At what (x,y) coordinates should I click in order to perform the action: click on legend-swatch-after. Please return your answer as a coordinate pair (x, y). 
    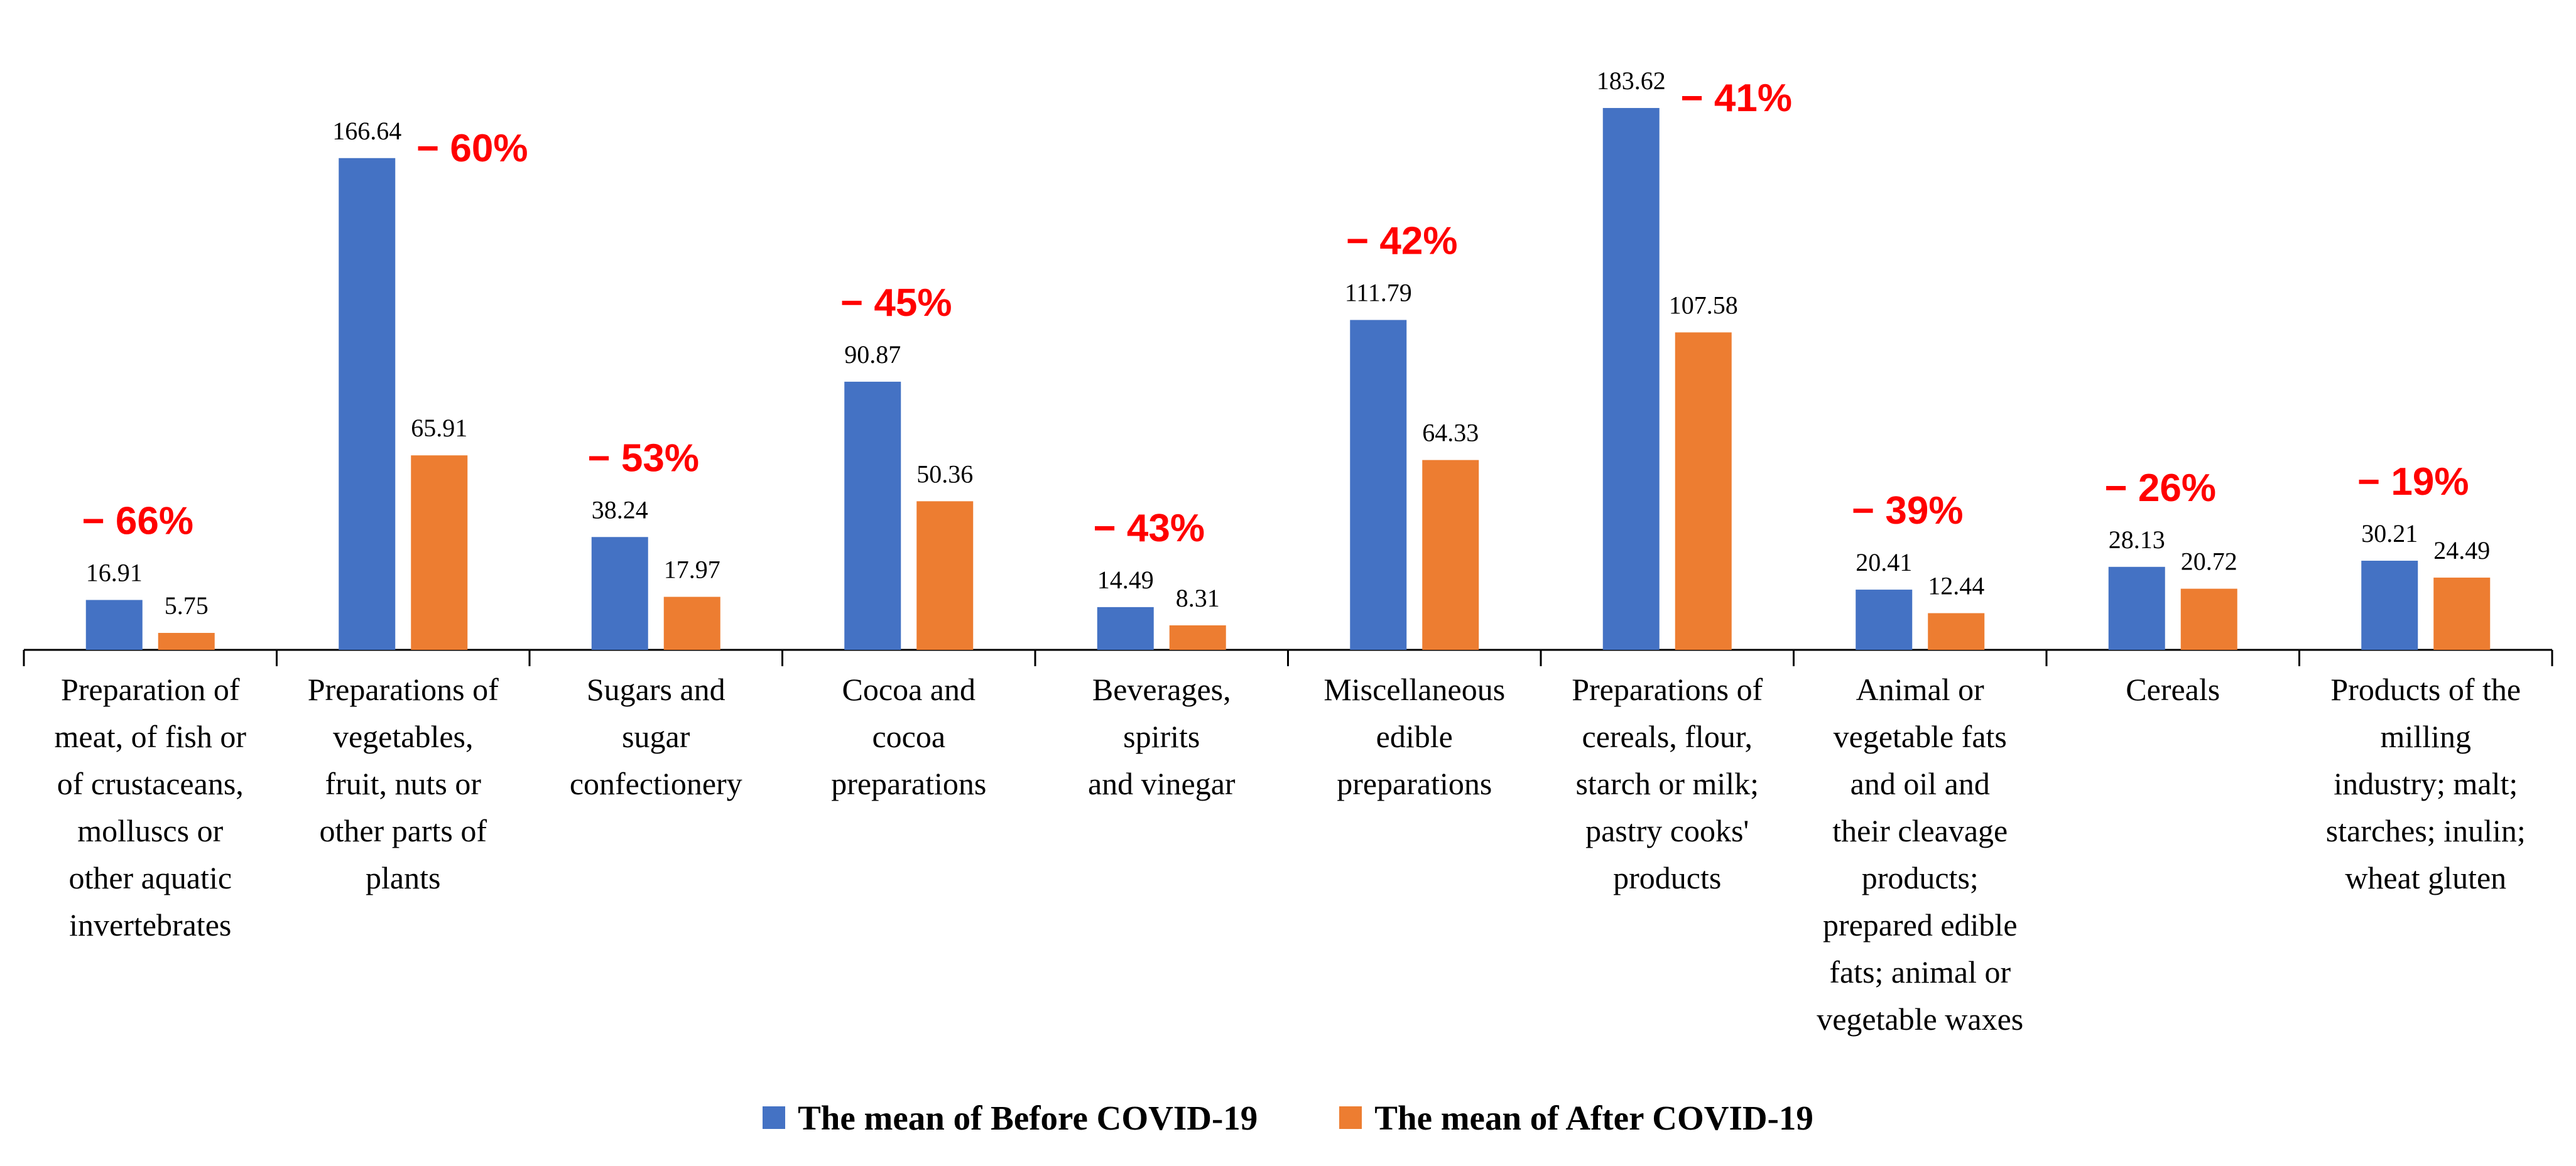
    Looking at the image, I should click on (1350, 1117).